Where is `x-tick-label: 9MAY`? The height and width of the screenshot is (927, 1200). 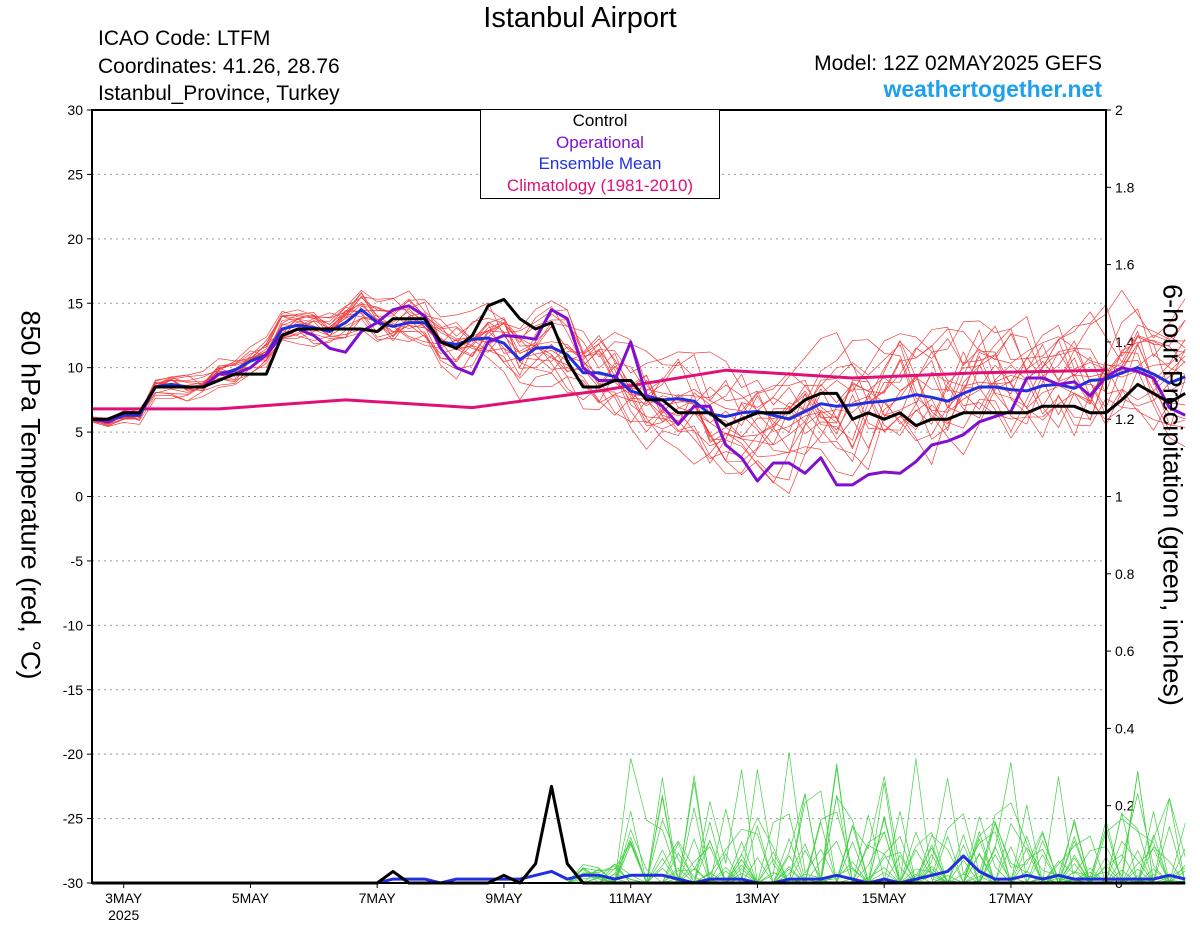
x-tick-label: 9MAY is located at coordinates (504, 898).